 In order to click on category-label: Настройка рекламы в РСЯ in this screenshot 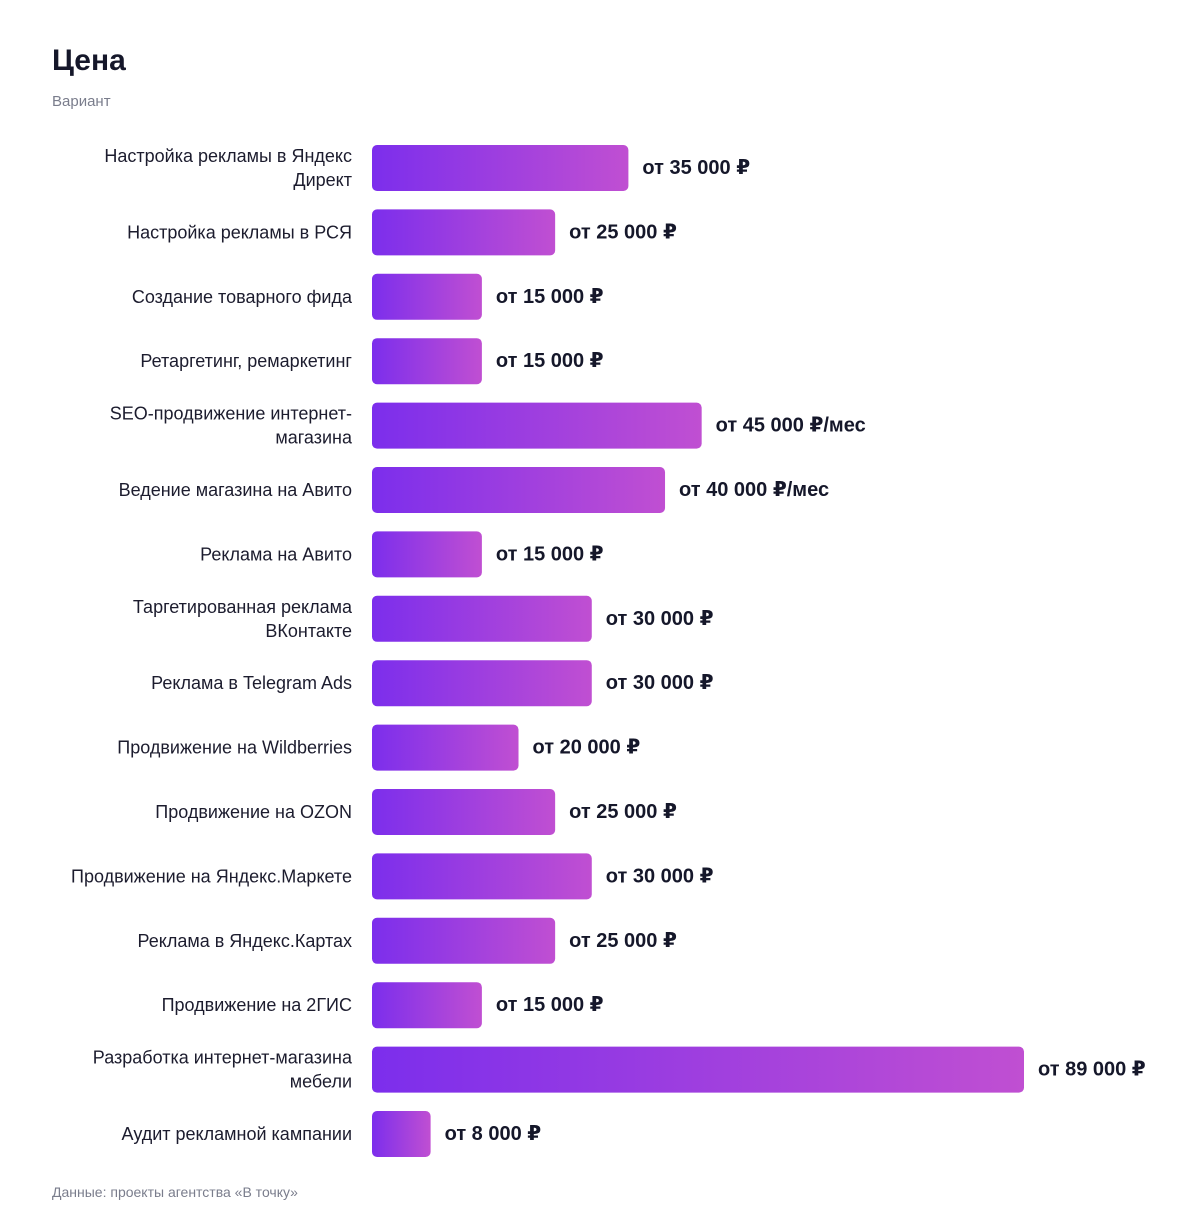, I will do `click(239, 232)`.